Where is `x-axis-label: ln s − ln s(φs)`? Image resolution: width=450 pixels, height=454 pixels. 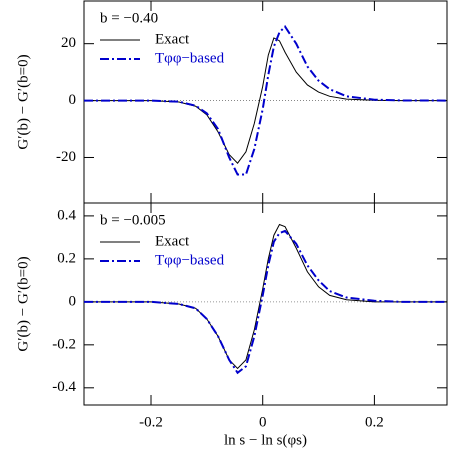
x-axis-label: ln s − ln s(φs) is located at coordinates (265, 440).